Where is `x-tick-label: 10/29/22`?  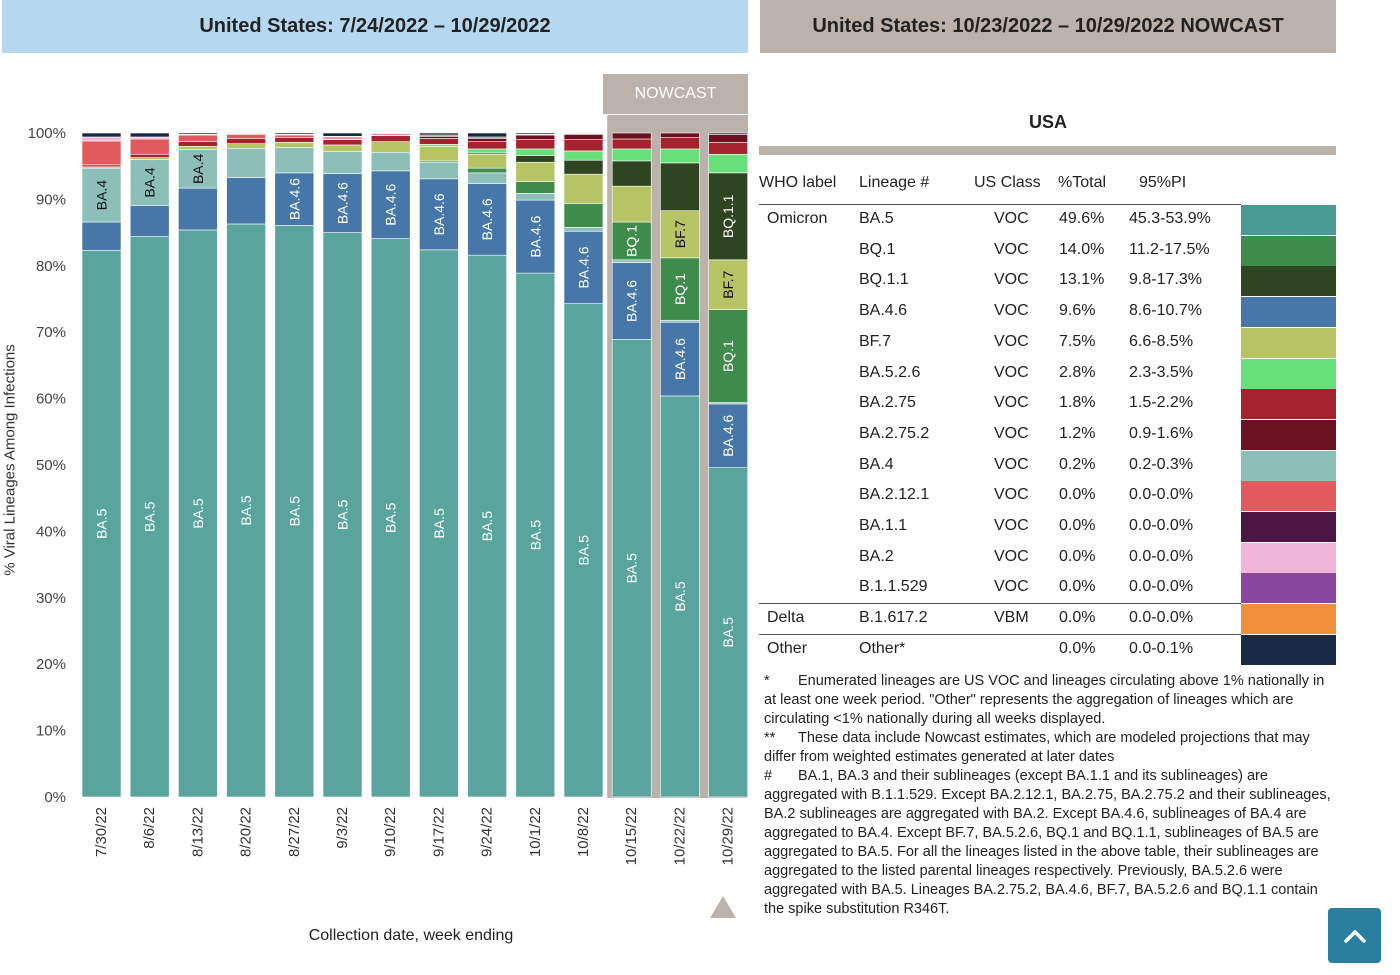 x-tick-label: 10/29/22 is located at coordinates (728, 836).